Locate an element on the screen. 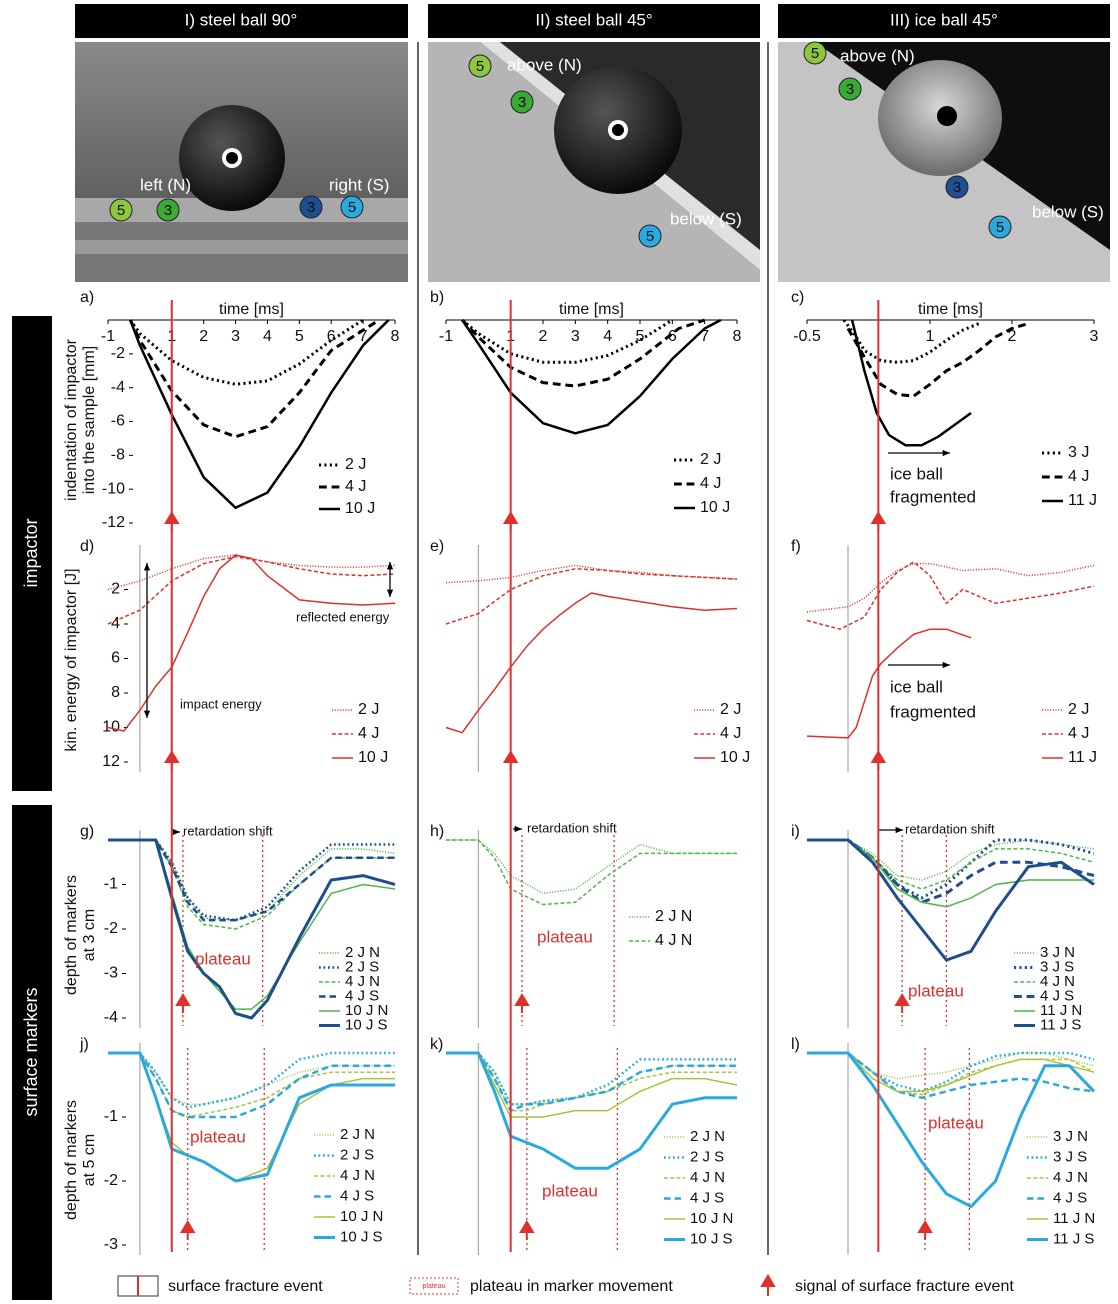 The width and height of the screenshot is (1118, 1304). panel-label: b) is located at coordinates (437, 297).